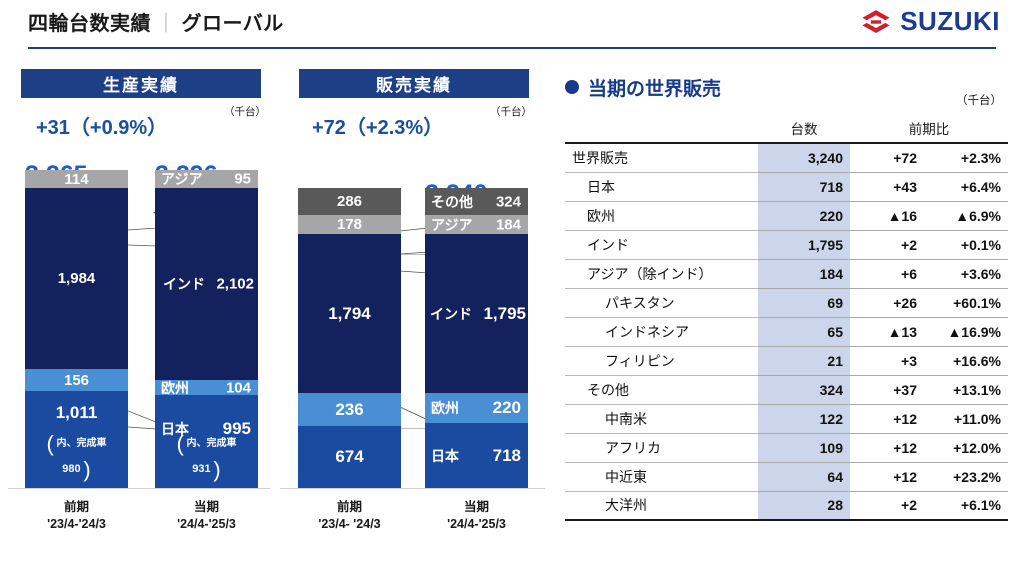 Image resolution: width=1024 pixels, height=579 pixels. What do you see at coordinates (966, 157) in the screenshot?
I see `row-pct: +2.3%` at bounding box center [966, 157].